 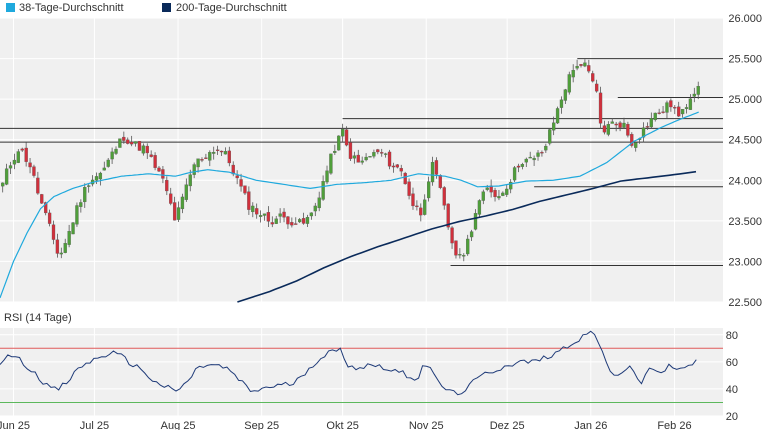 What do you see at coordinates (178, 425) in the screenshot?
I see `x-axis-tick-label: Aug 25` at bounding box center [178, 425].